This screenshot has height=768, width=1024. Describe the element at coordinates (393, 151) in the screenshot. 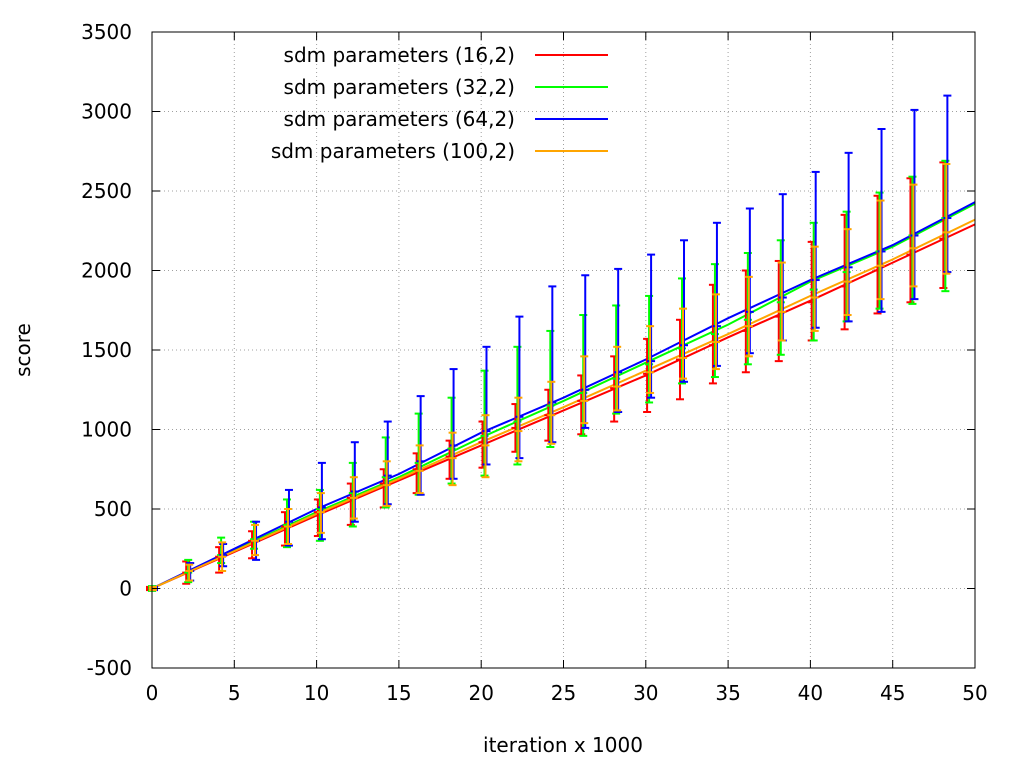

I see `legend-label: sdm parameters (100,2)` at that location.